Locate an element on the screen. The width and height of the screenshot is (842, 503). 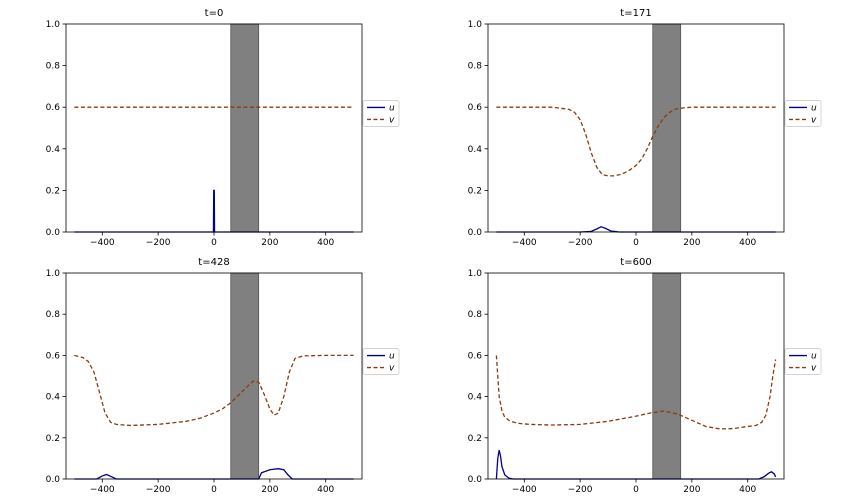
subplot-title: t=600 is located at coordinates (635, 262).